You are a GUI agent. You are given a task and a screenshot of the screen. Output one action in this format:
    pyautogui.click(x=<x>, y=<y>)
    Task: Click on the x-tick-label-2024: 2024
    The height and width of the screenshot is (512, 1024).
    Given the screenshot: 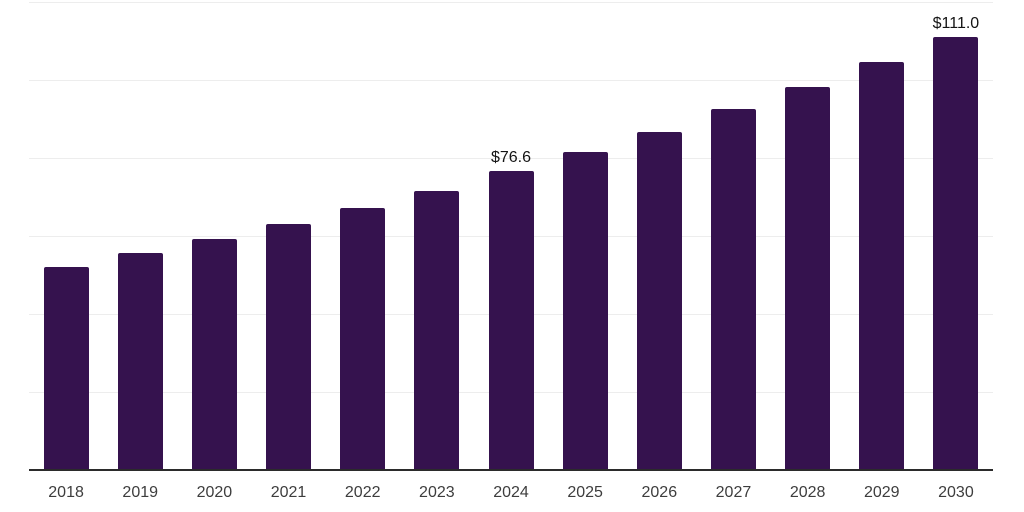 What is the action you would take?
    pyautogui.click(x=511, y=492)
    